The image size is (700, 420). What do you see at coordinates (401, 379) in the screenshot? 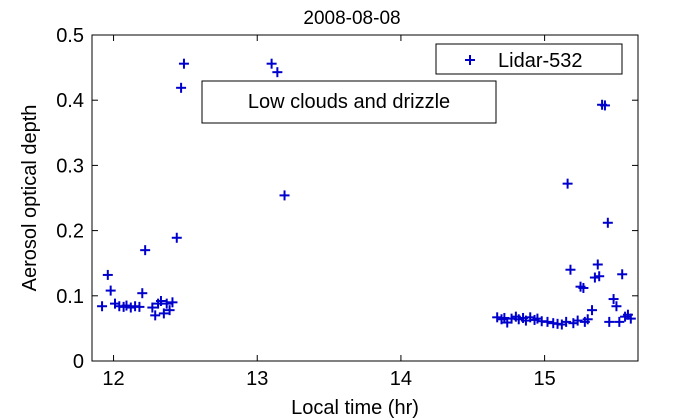
I see `x-tick-label: 14` at bounding box center [401, 379].